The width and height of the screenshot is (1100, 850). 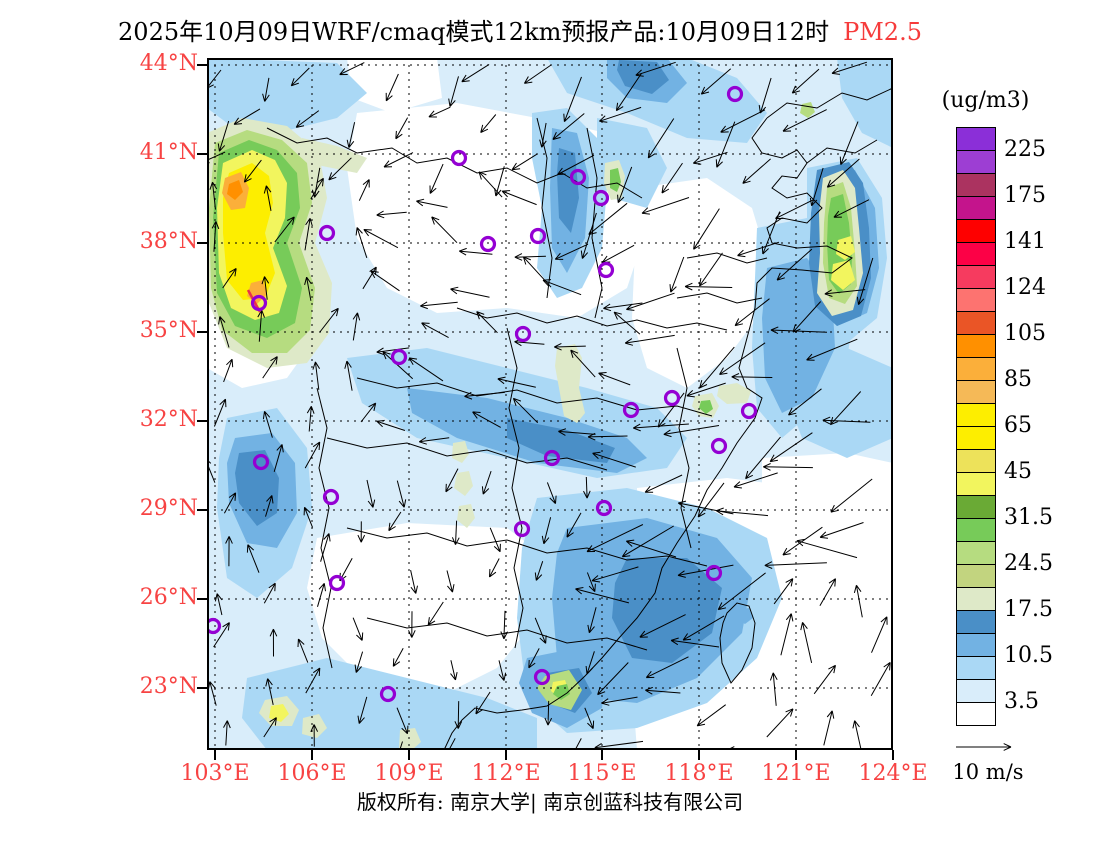 What do you see at coordinates (168, 330) in the screenshot?
I see `lat-tick-label: 35°N` at bounding box center [168, 330].